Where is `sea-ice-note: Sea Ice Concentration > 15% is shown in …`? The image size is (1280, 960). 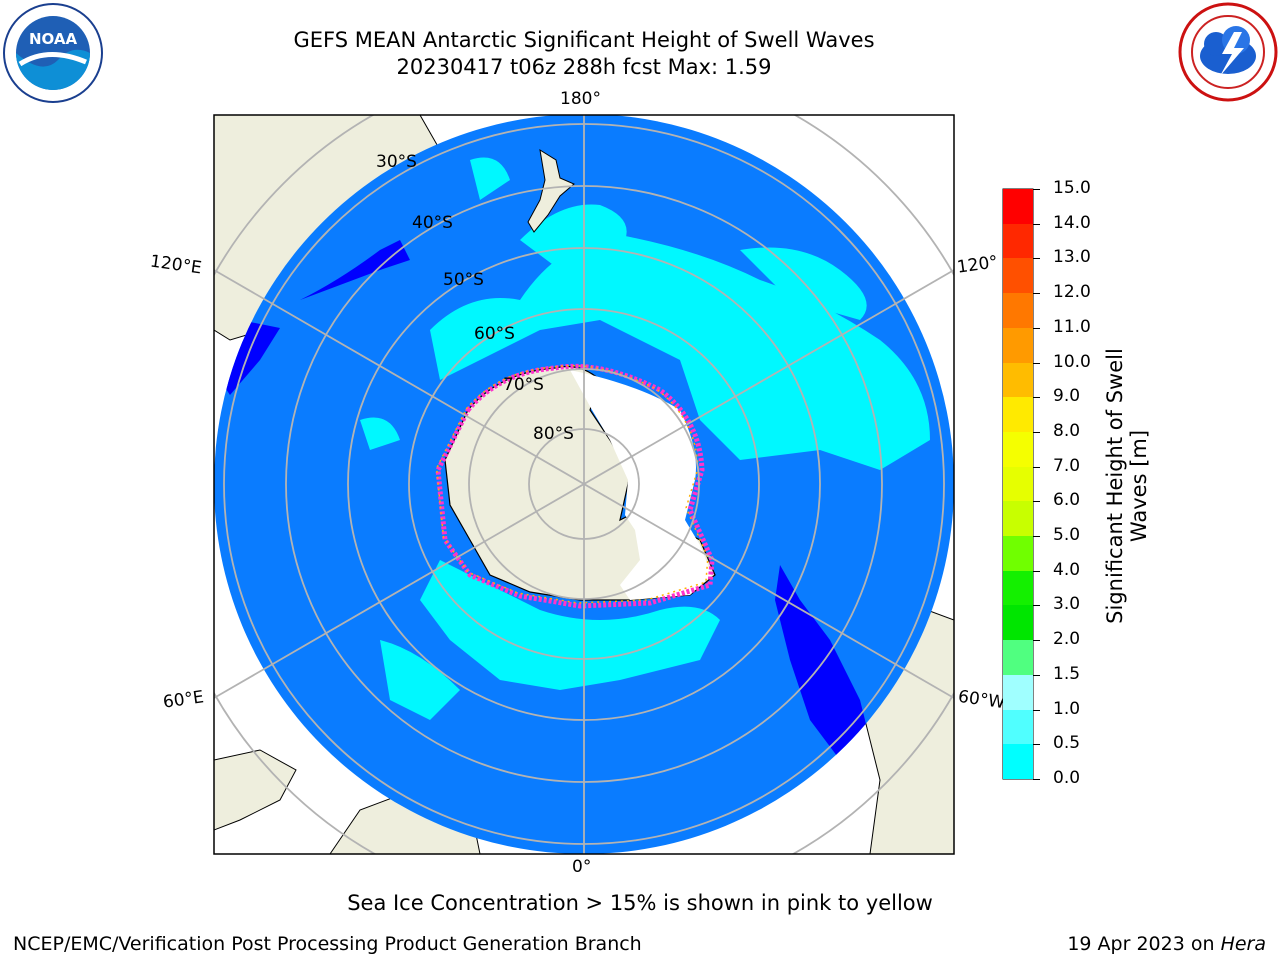
sea-ice-note: Sea Ice Concentration > 15% is shown in … is located at coordinates (640, 903).